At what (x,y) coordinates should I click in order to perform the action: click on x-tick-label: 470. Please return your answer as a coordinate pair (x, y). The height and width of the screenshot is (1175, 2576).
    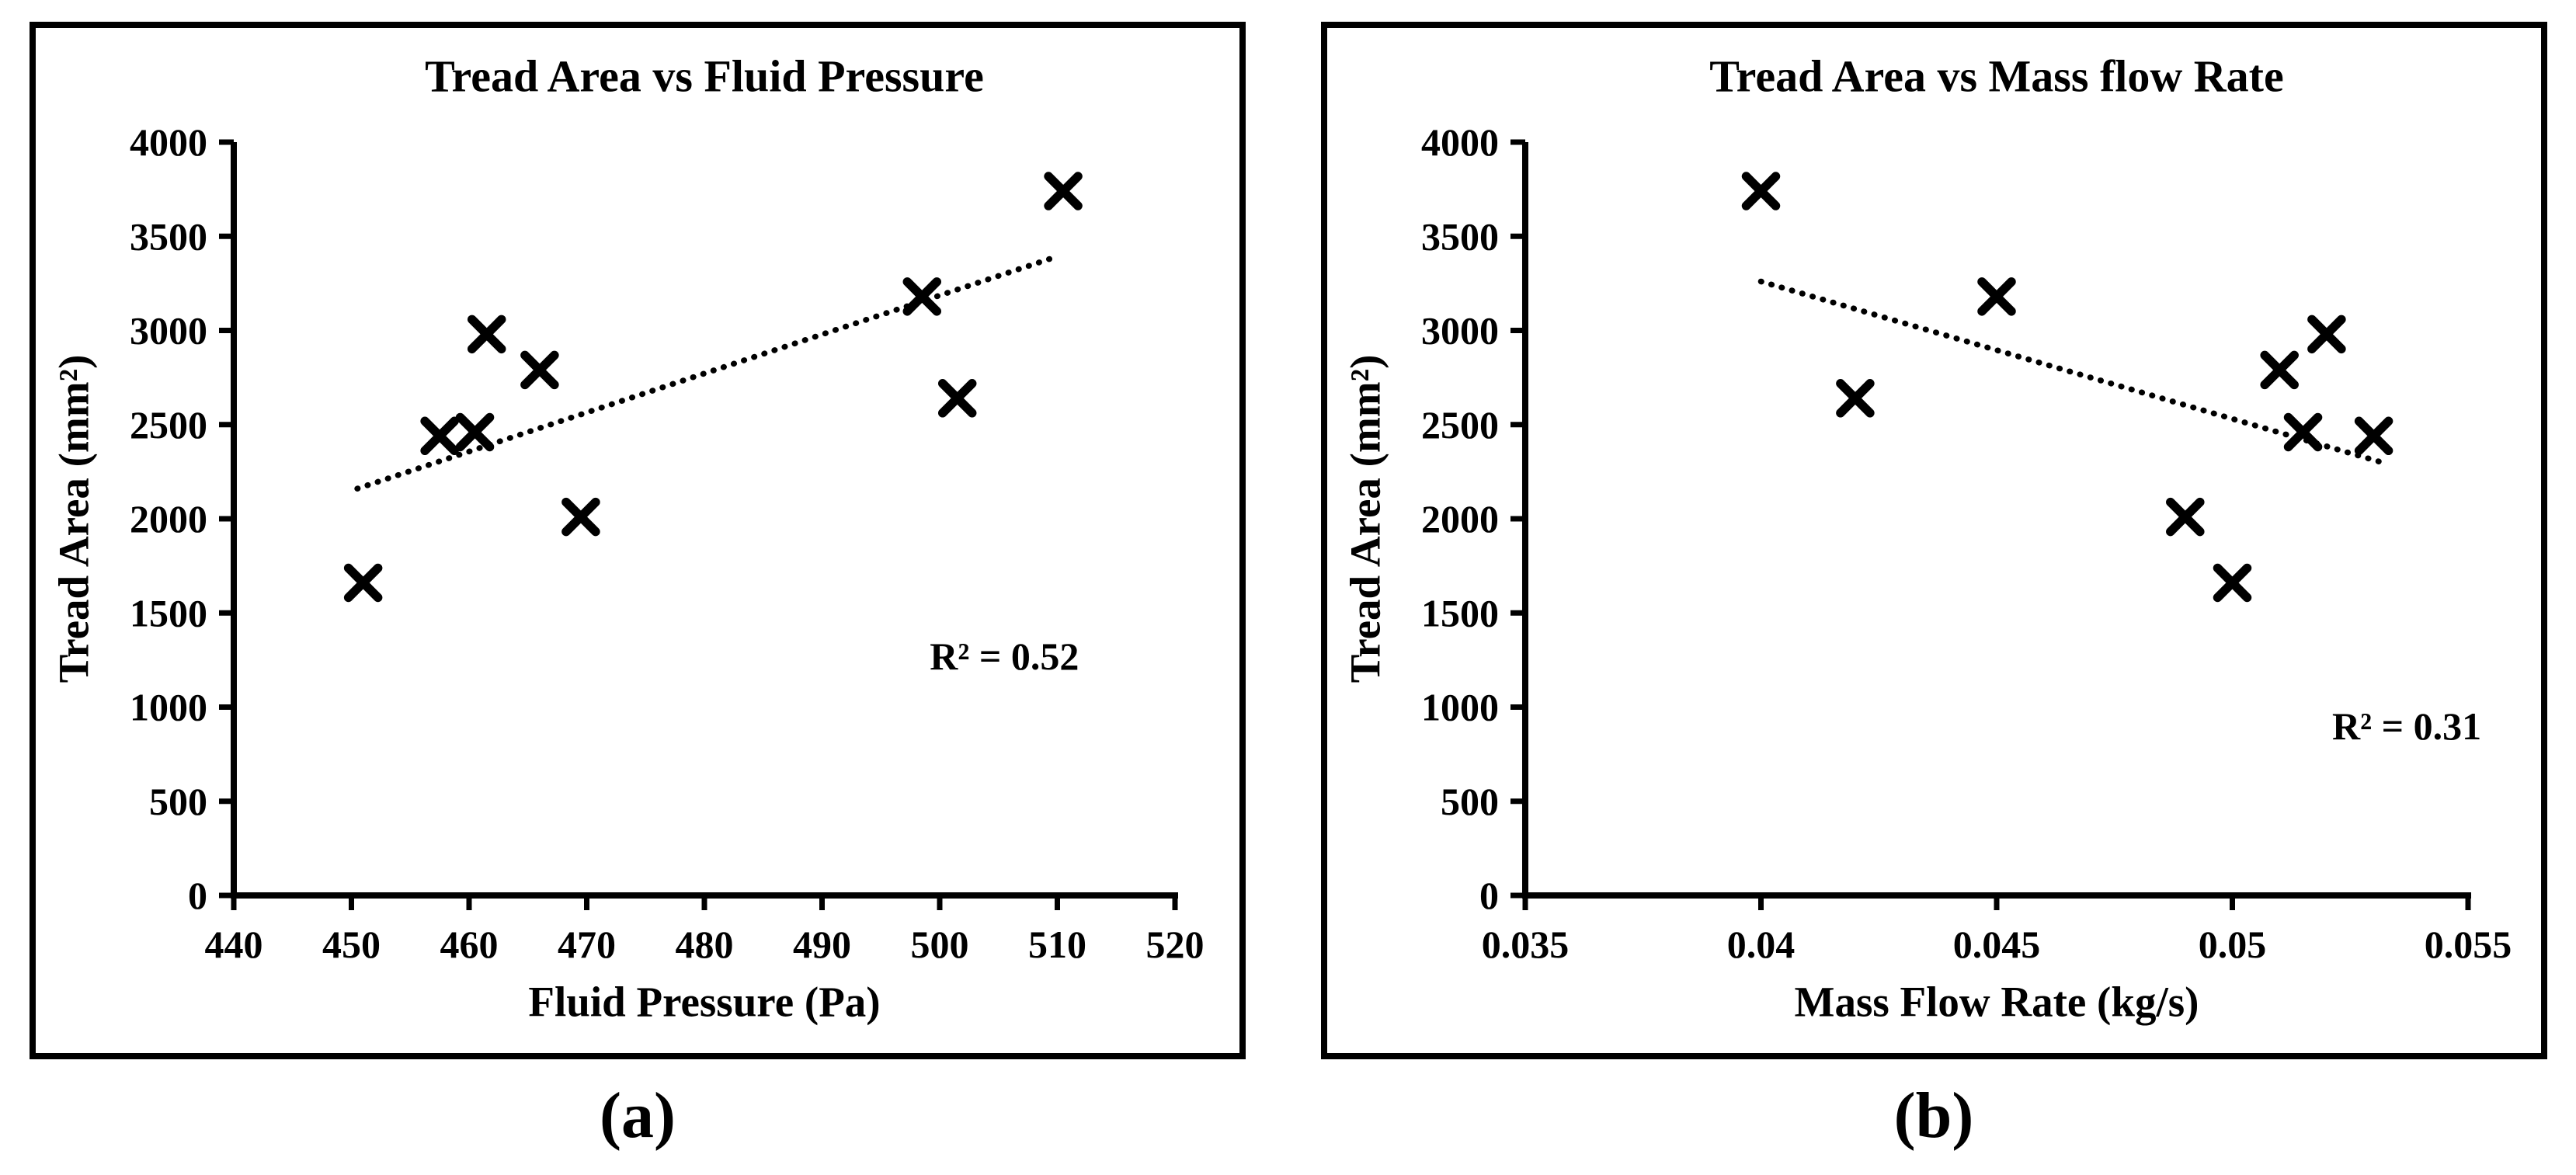
    Looking at the image, I should click on (587, 945).